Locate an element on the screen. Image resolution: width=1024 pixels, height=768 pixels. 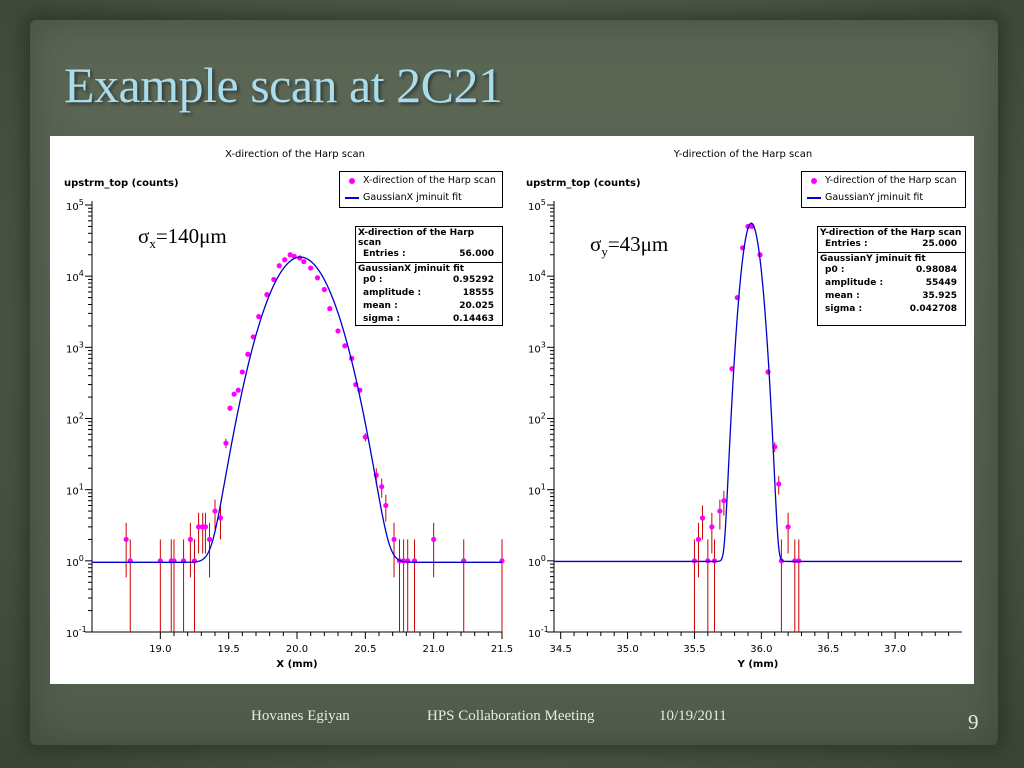
y-tick-label-y: 10⁵ is located at coordinates (537, 205).